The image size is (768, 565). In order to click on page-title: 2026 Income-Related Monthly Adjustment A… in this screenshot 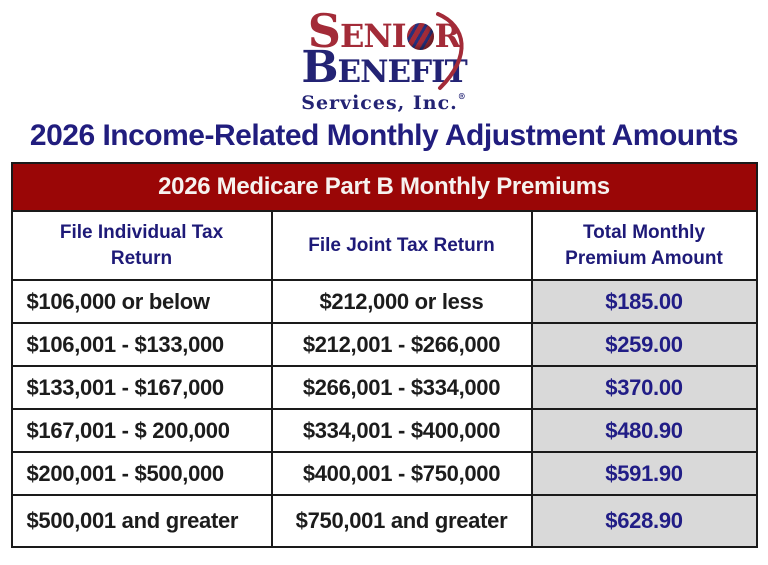, I will do `click(384, 135)`.